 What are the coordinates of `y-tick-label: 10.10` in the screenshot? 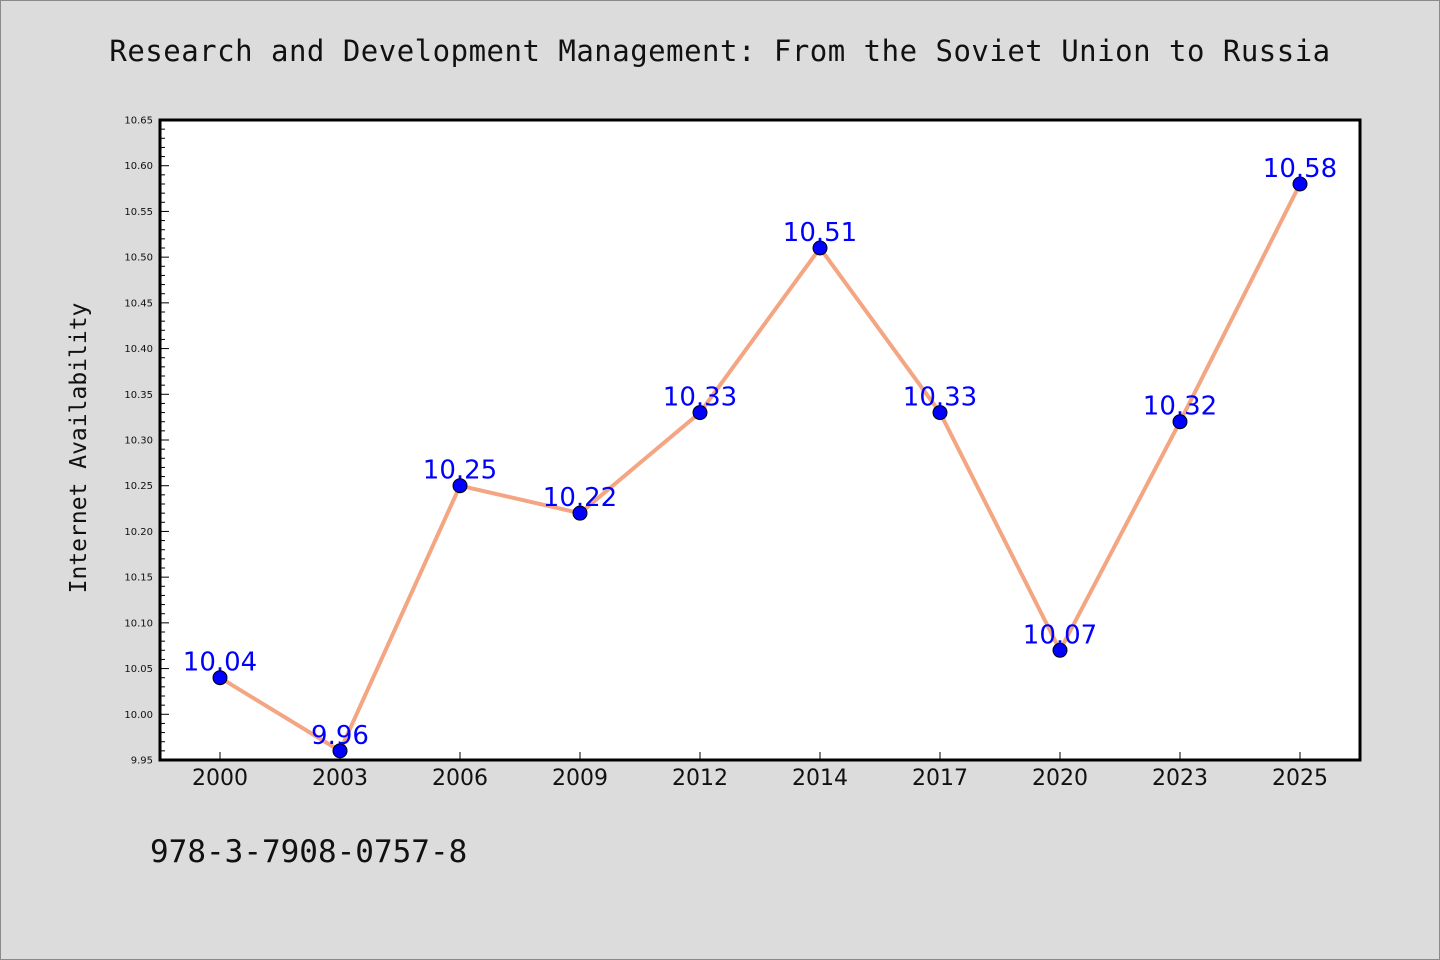 It's located at (138, 623).